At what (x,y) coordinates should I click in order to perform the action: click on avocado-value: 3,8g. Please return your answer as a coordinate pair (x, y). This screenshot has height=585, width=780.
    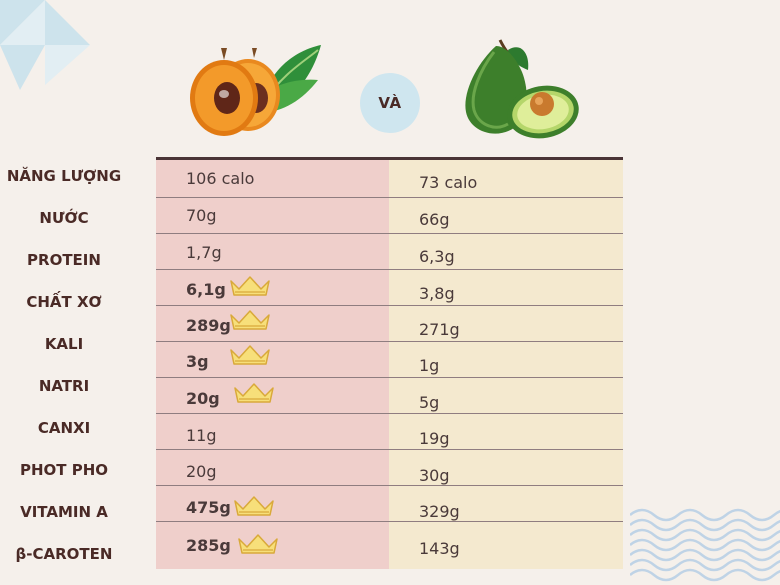
    Looking at the image, I should click on (437, 293).